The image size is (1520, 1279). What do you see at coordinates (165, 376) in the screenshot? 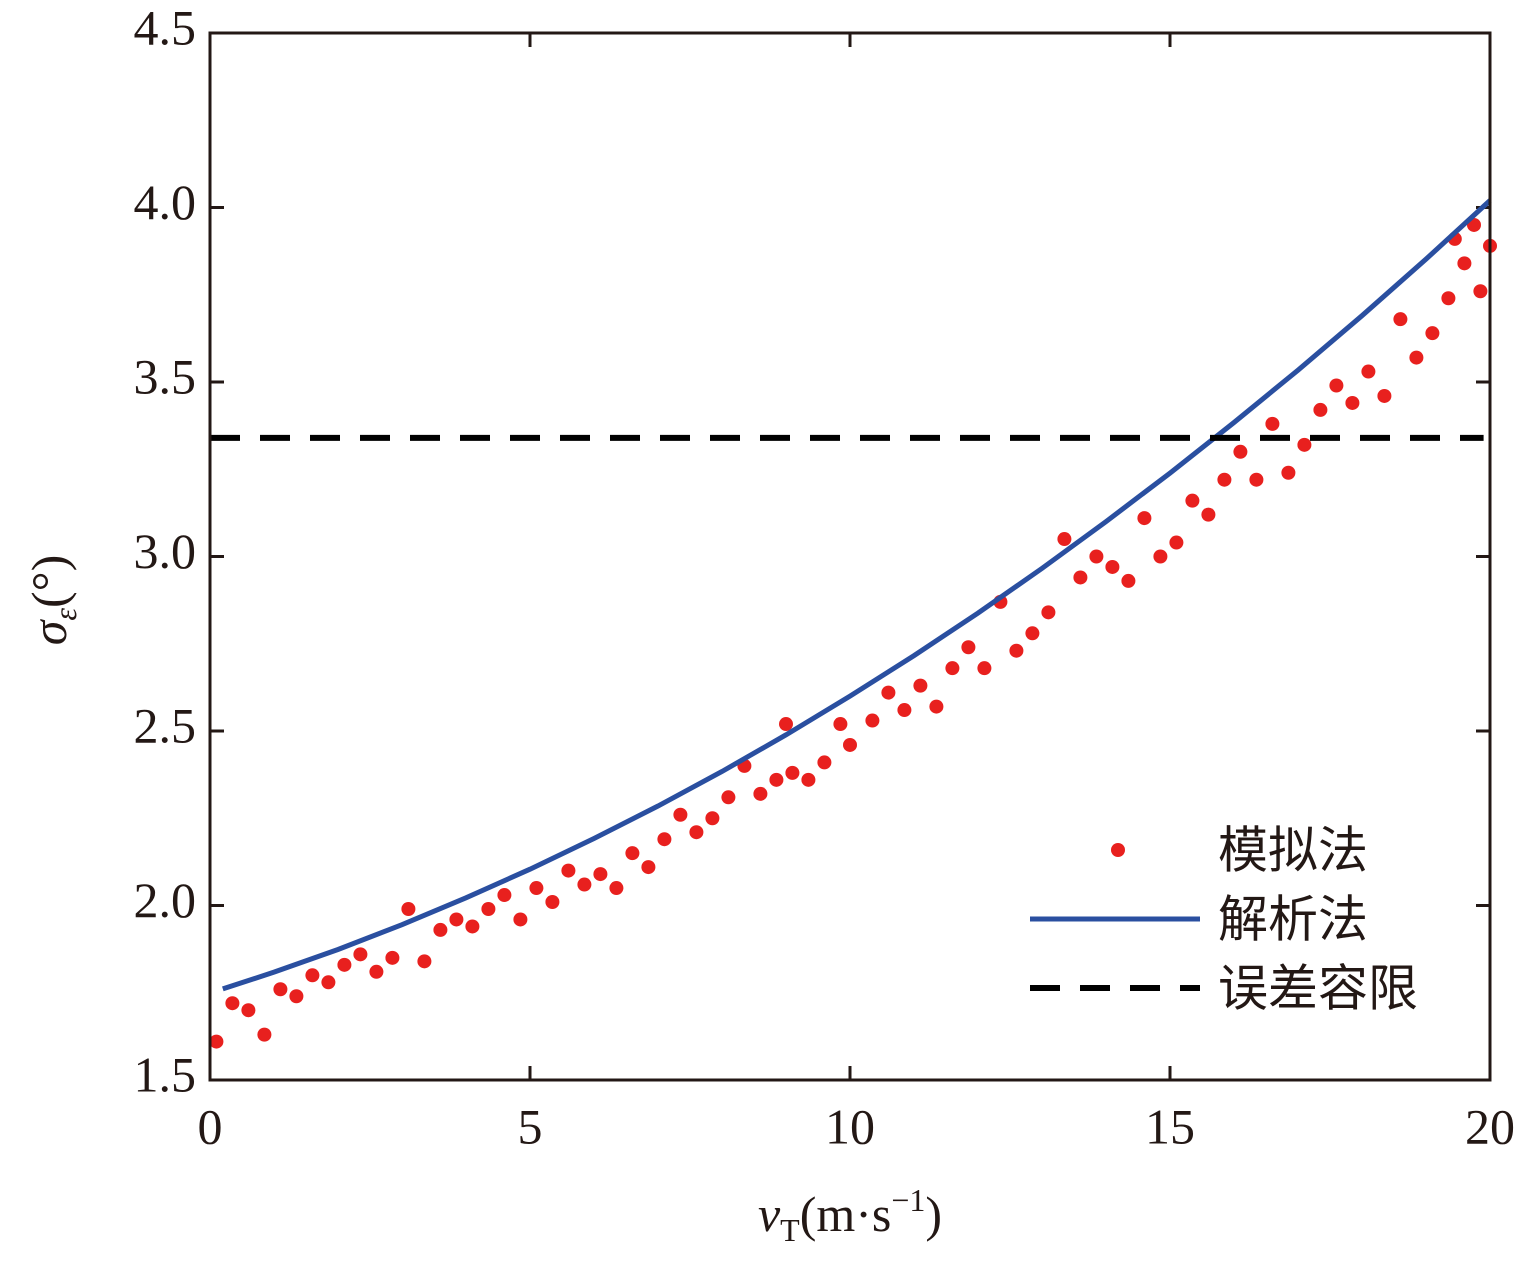
I see `y-tick-label: 3.5` at bounding box center [165, 376].